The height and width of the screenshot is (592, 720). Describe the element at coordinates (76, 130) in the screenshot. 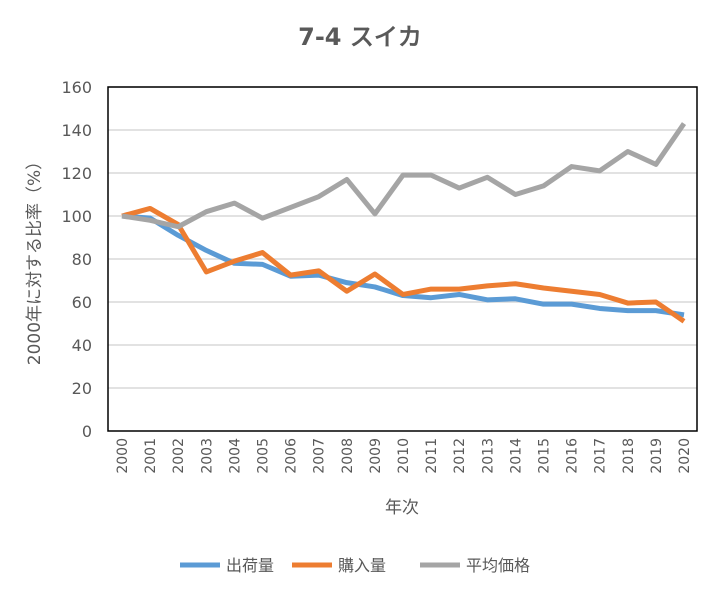

I see `y-tick-label: 140` at that location.